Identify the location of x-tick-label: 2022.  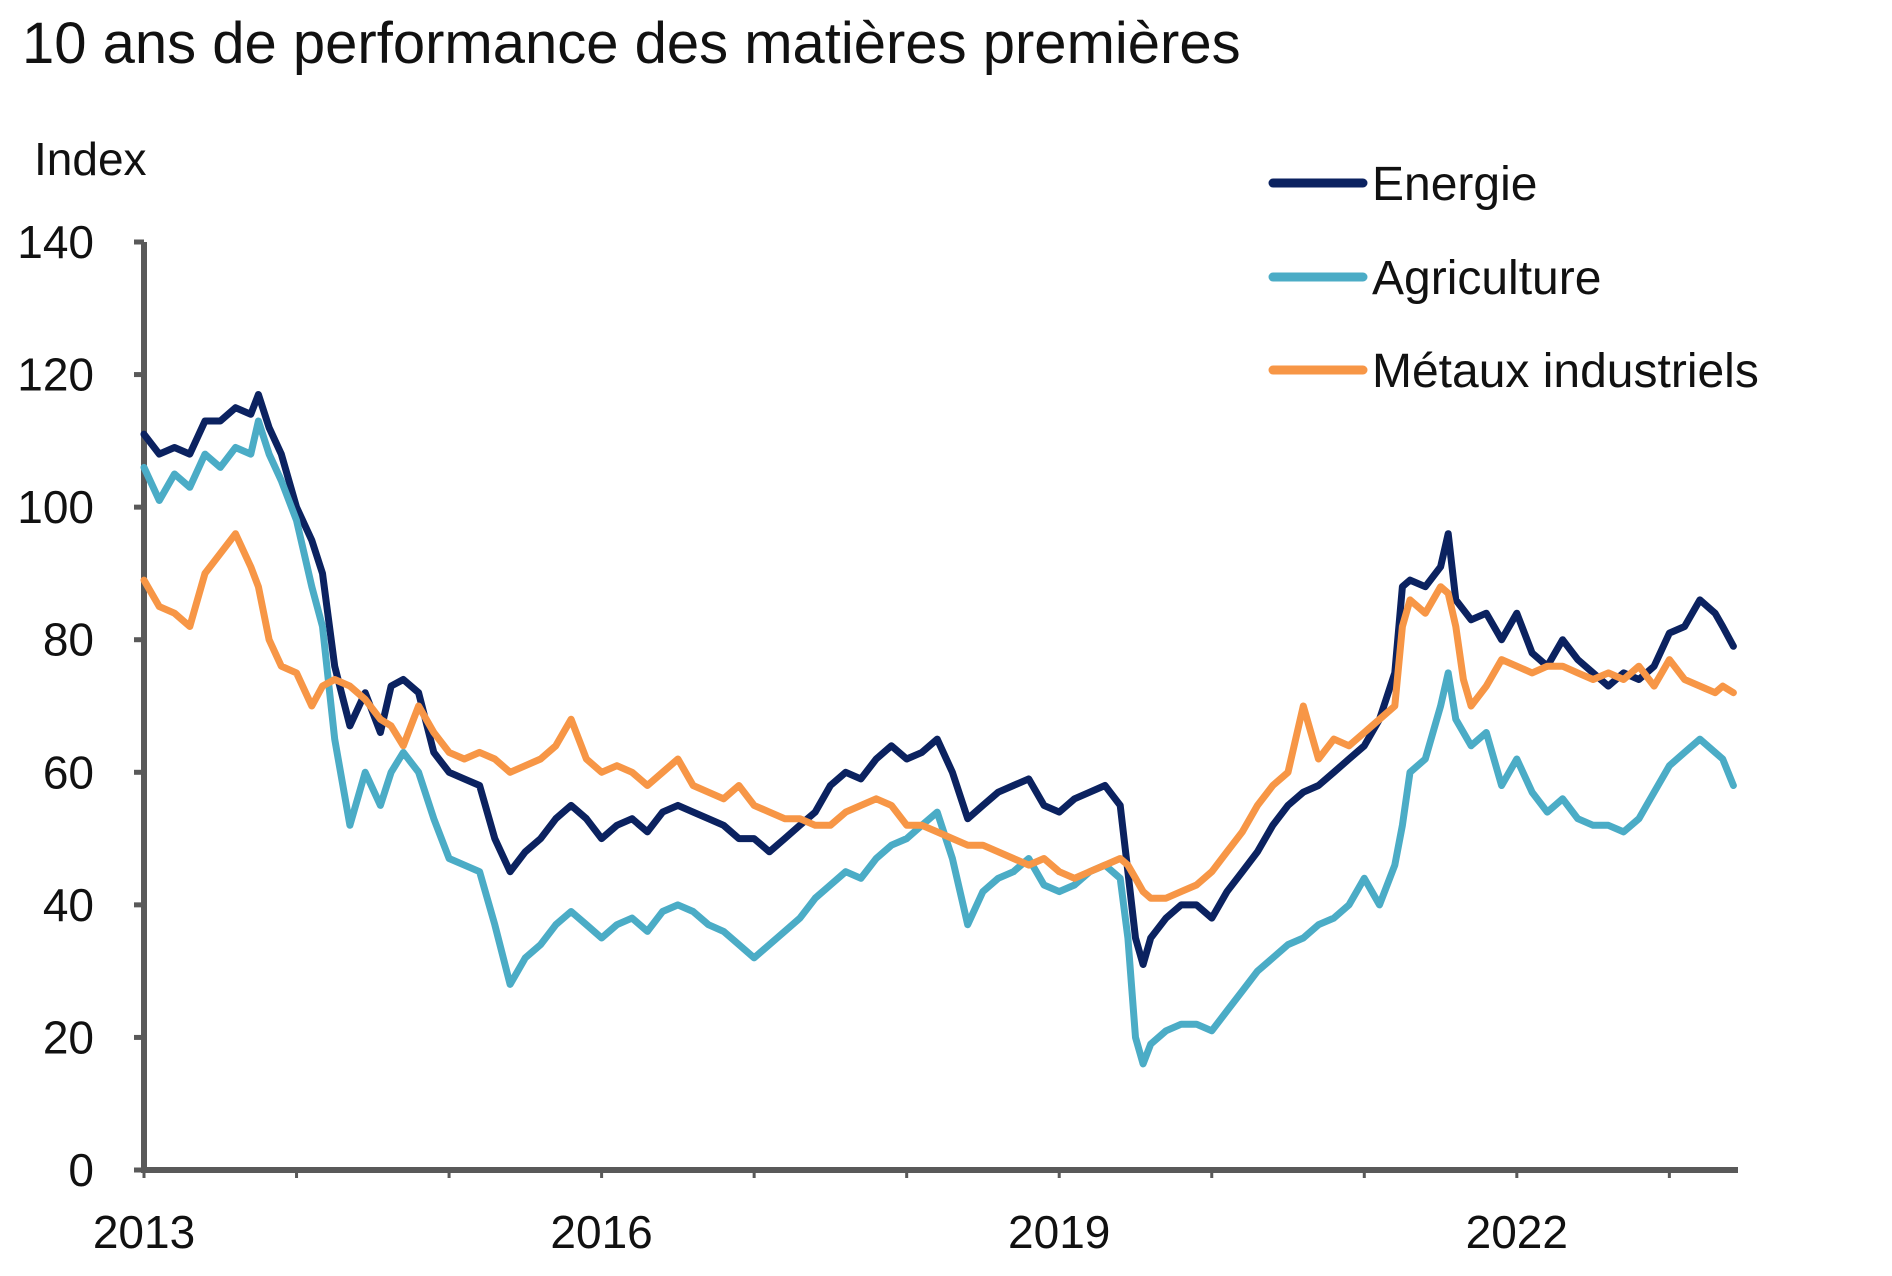
(1517, 1232).